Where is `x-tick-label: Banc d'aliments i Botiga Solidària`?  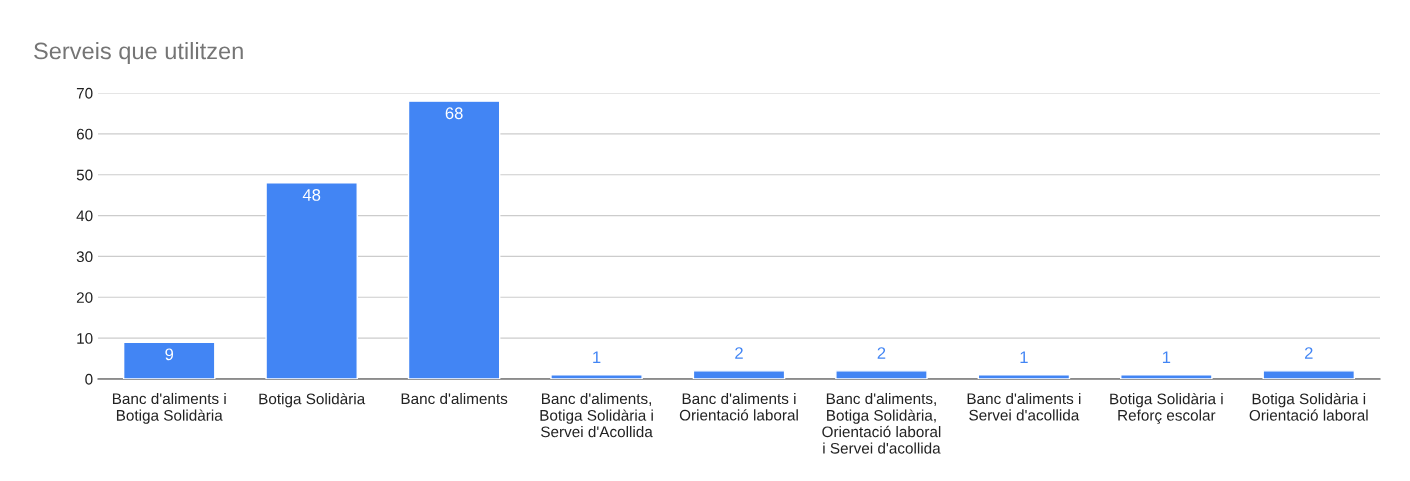 x-tick-label: Banc d'aliments i Botiga Solidària is located at coordinates (169, 408).